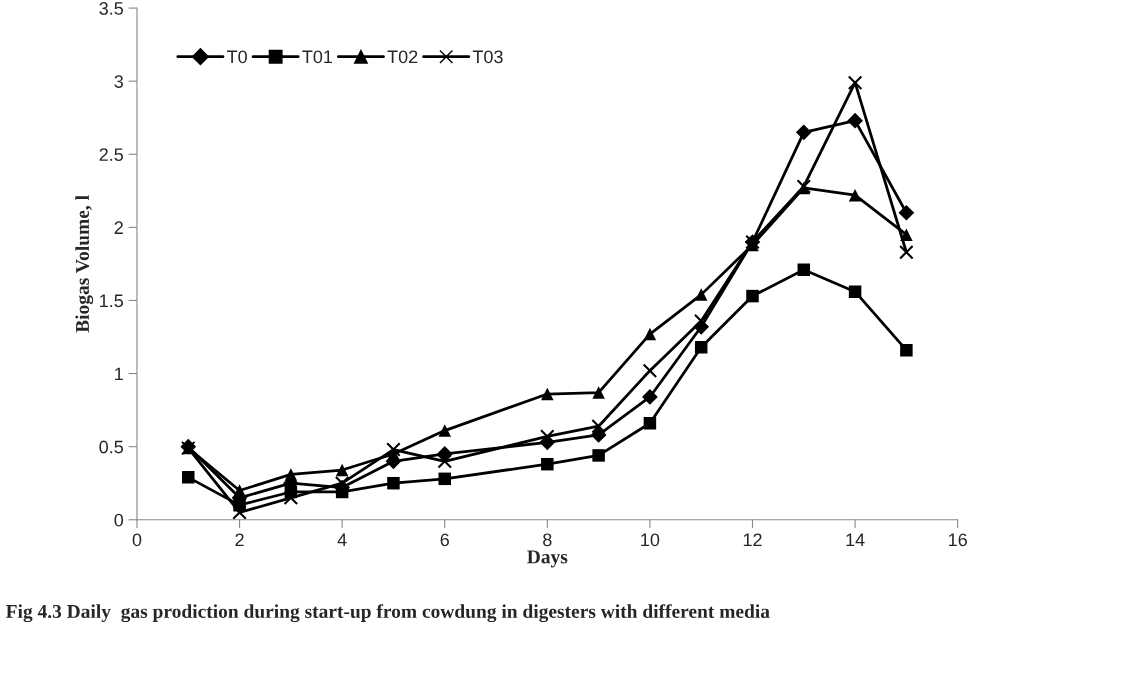 The height and width of the screenshot is (675, 1132). I want to click on y-tick-label: 1, so click(119, 374).